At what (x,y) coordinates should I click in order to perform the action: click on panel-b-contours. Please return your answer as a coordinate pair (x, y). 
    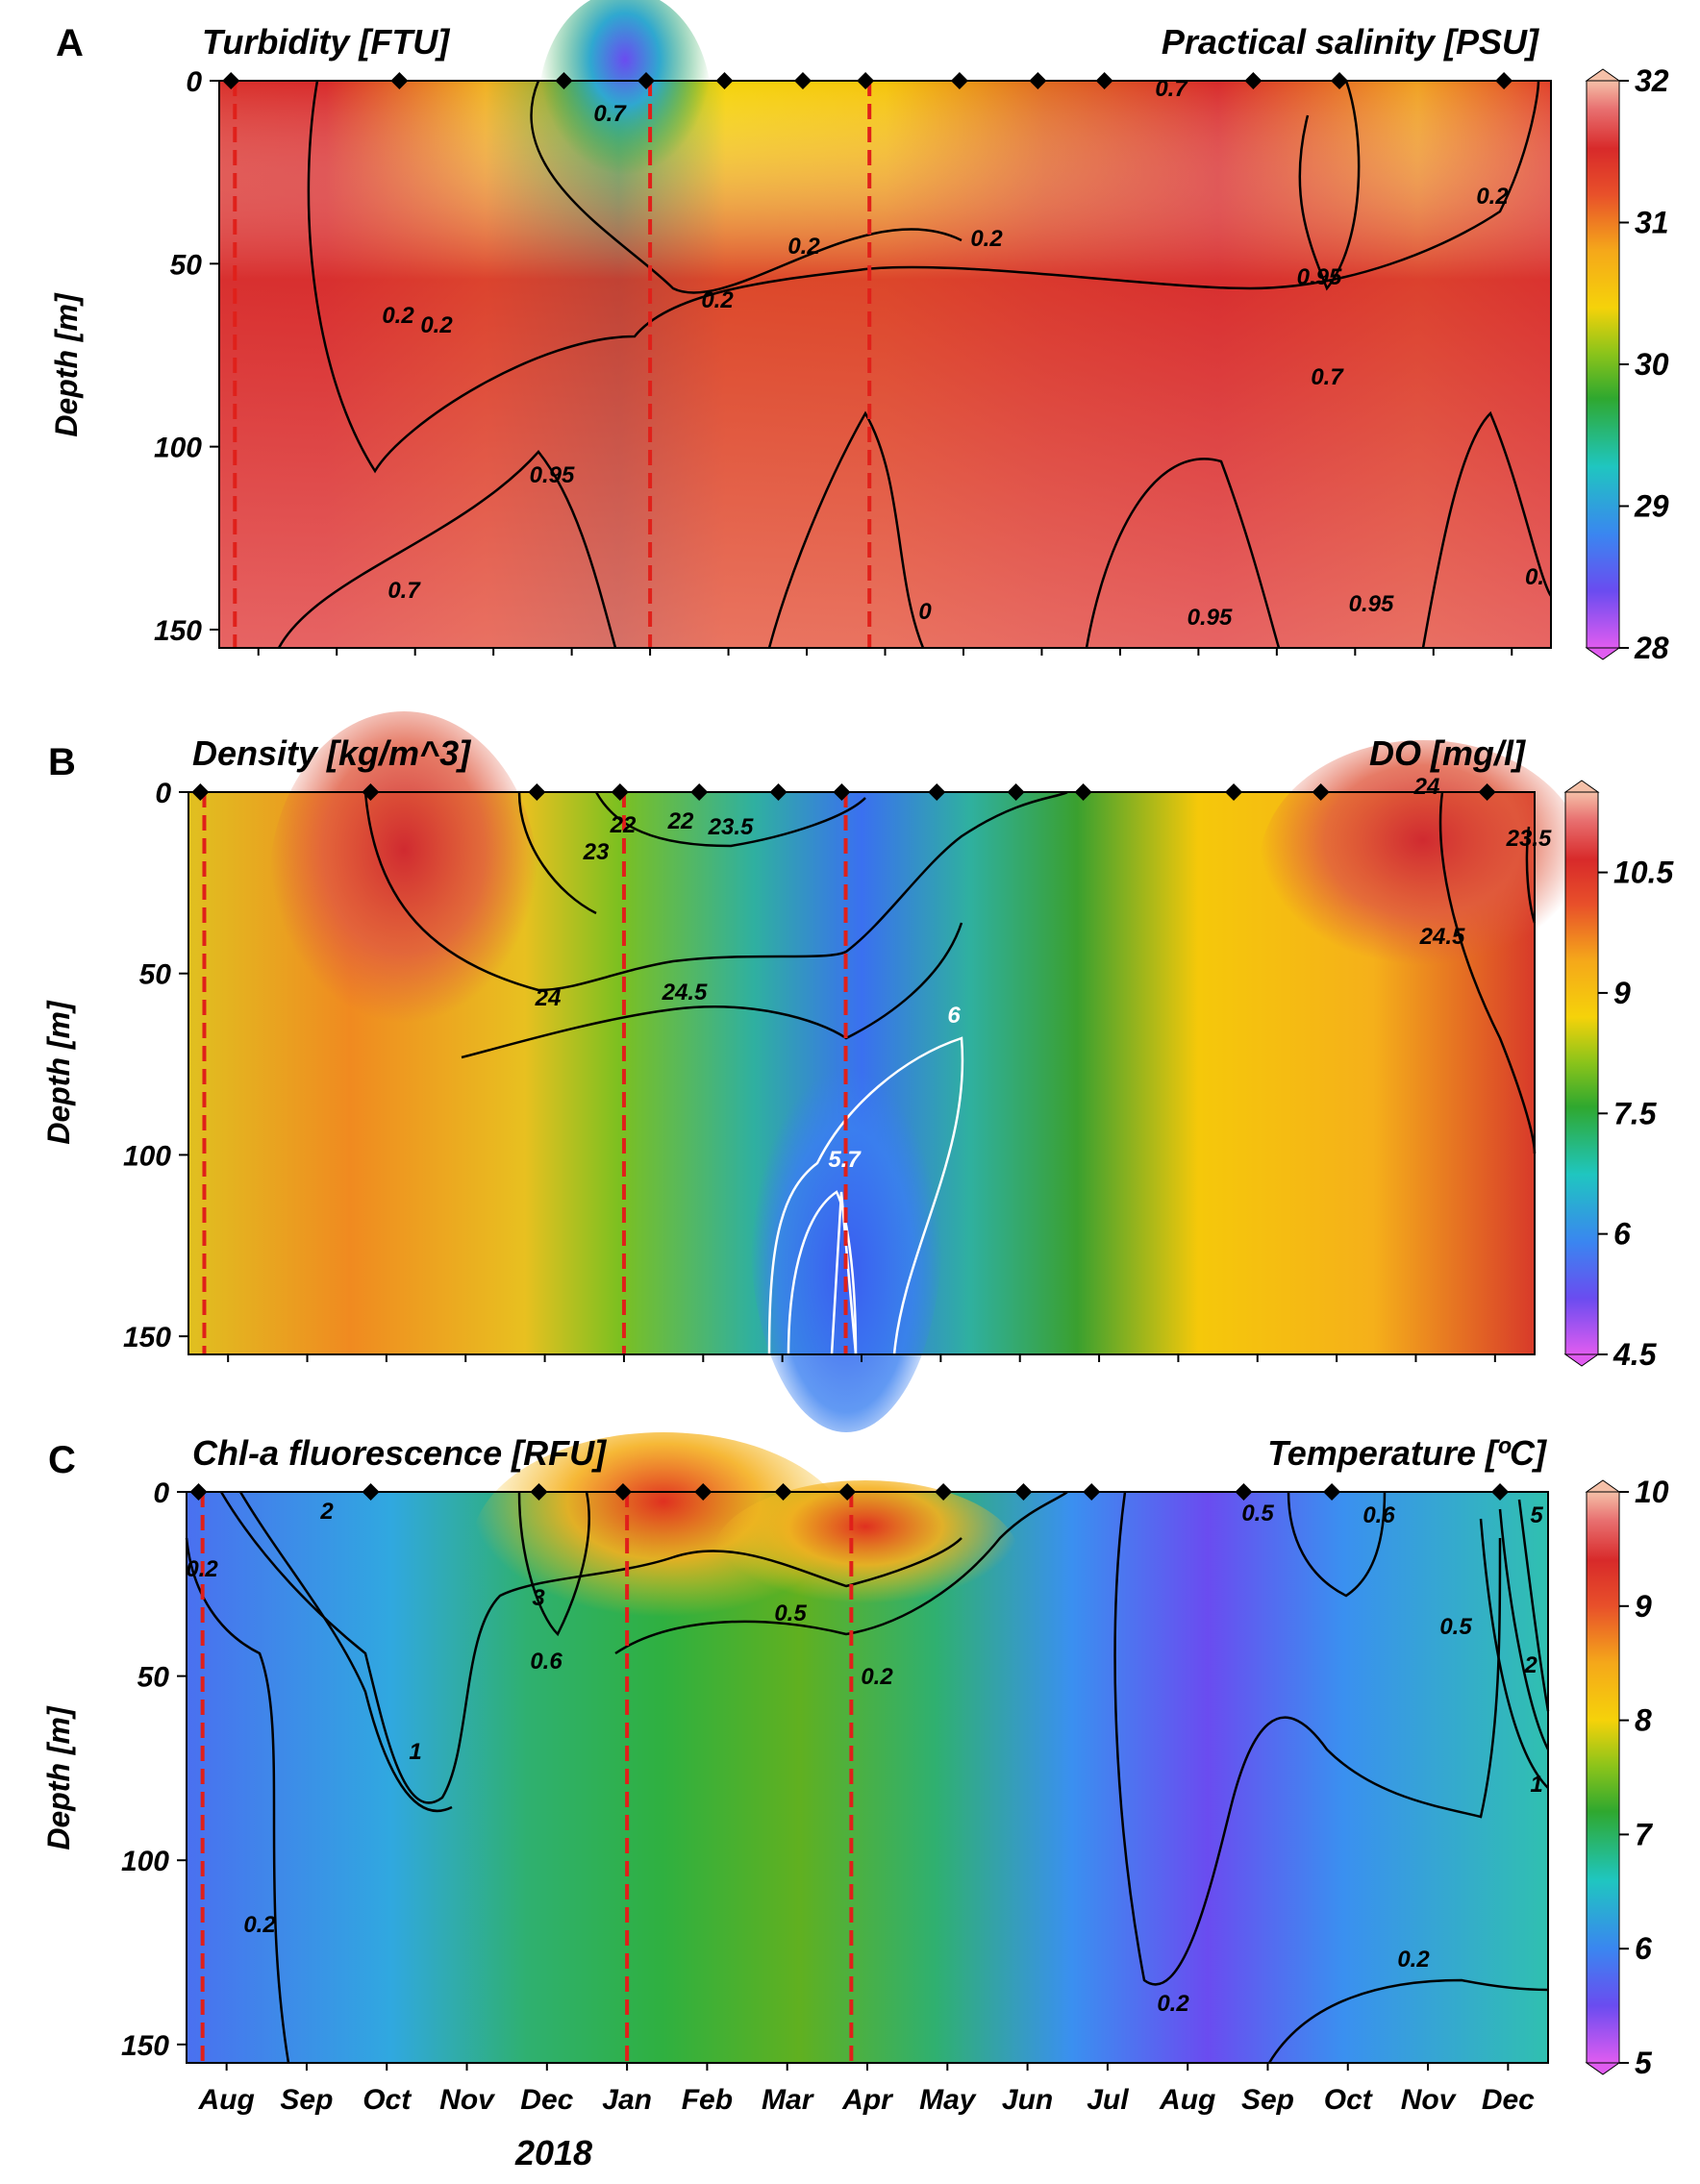
    Looking at the image, I should click on (950, 972).